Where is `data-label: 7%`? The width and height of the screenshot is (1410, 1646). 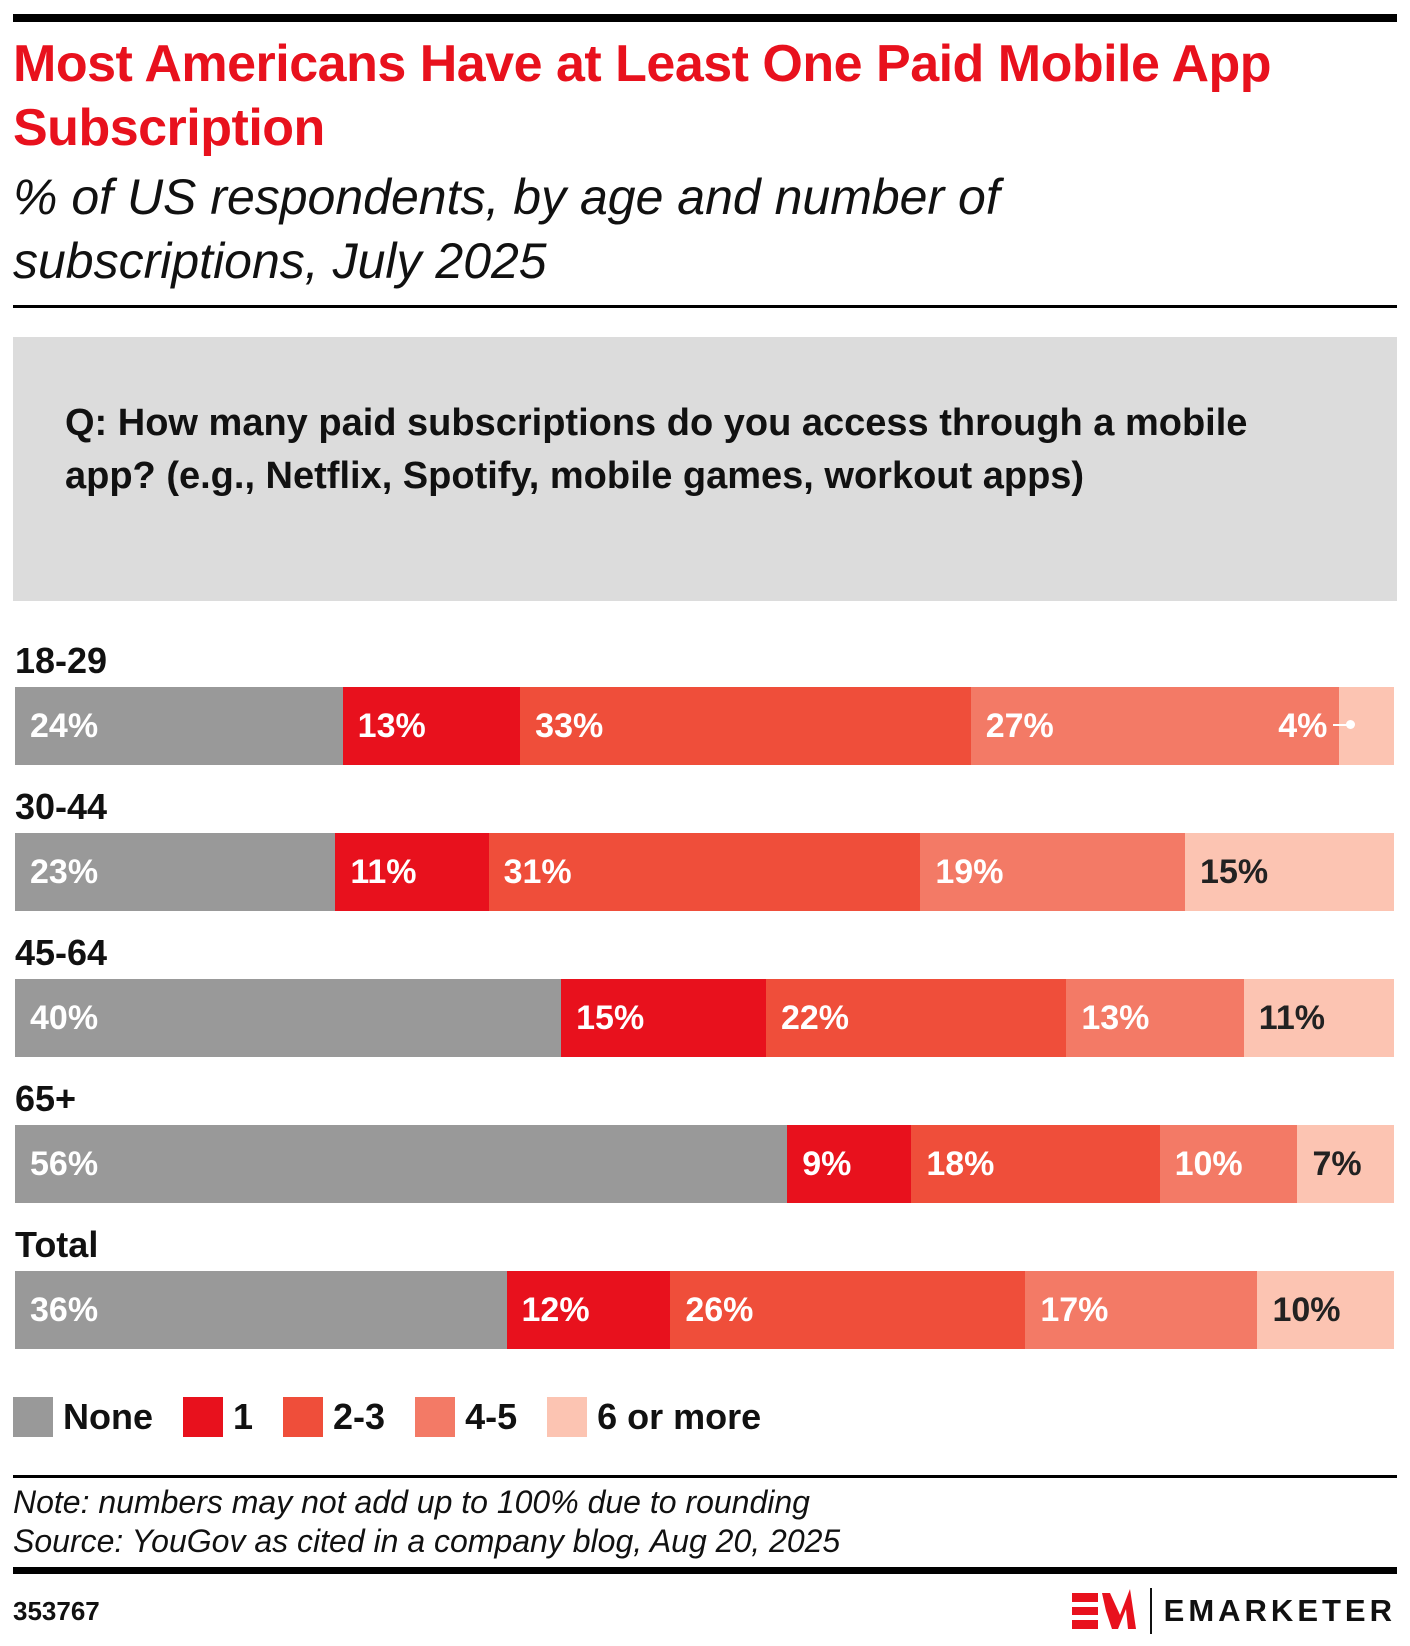 data-label: 7% is located at coordinates (1337, 1164).